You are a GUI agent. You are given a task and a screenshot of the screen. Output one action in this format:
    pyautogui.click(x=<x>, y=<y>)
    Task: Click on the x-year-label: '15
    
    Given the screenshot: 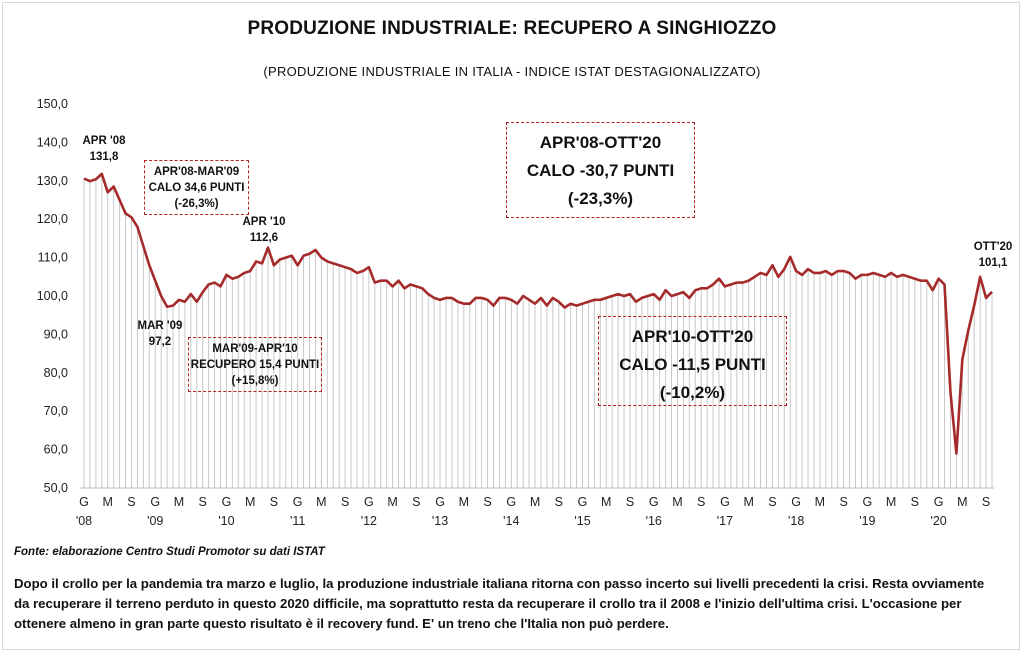 What is the action you would take?
    pyautogui.click(x=582, y=521)
    